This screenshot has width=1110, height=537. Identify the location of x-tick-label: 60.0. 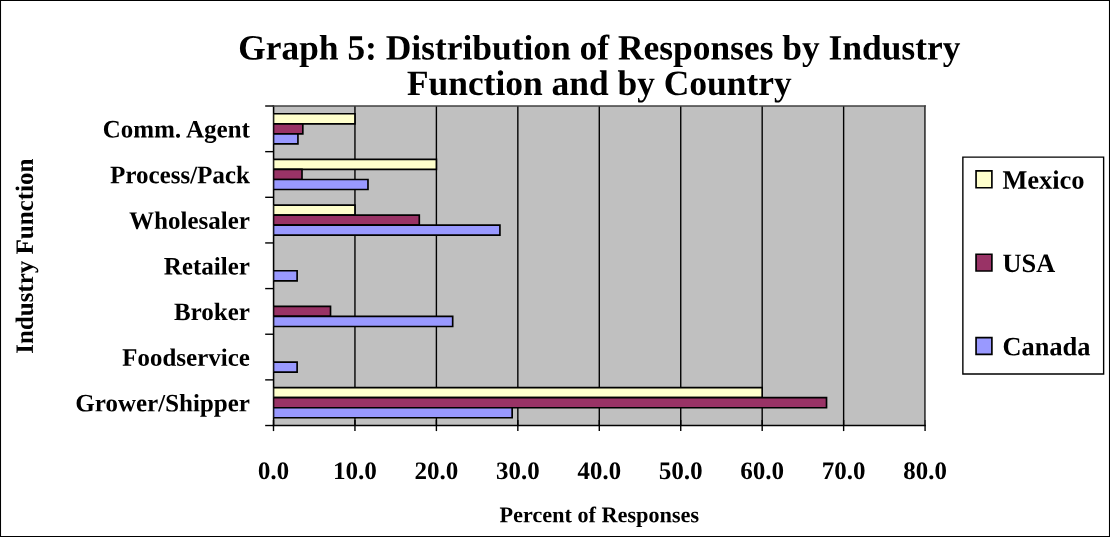
(762, 471).